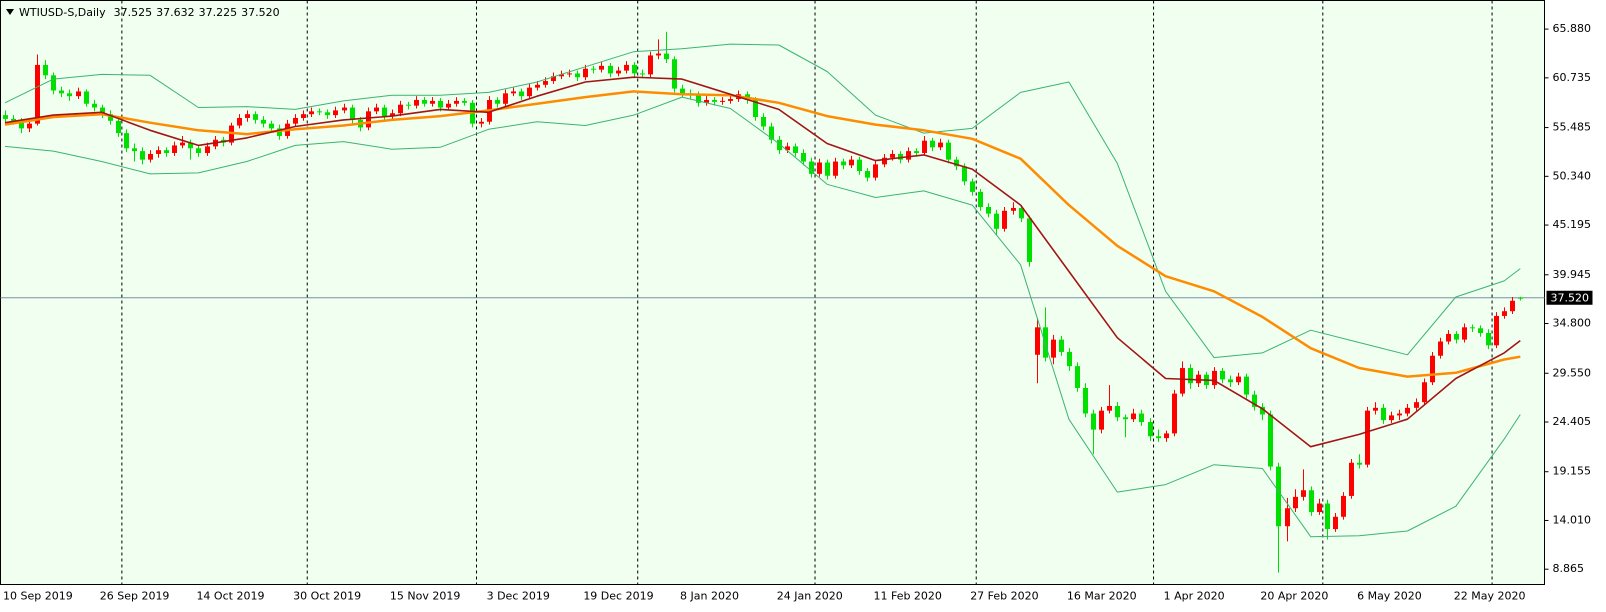  What do you see at coordinates (1572, 224) in the screenshot?
I see `y-tick-label: 45.195` at bounding box center [1572, 224].